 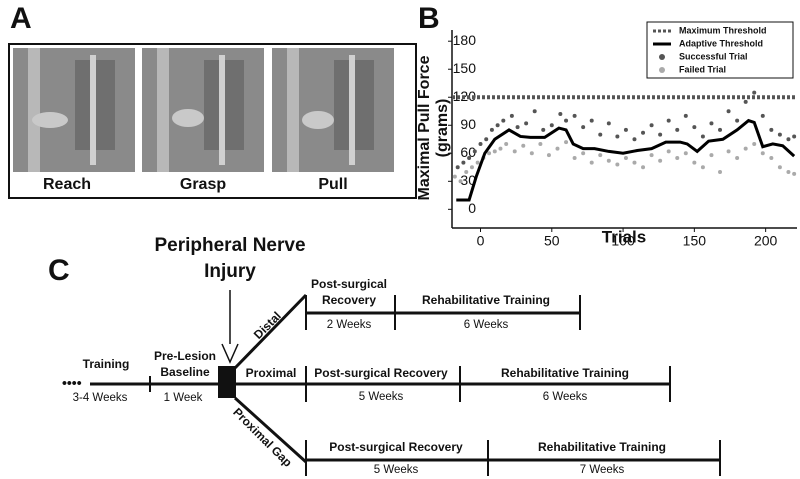 I want to click on branch-name: Proximal Gap, so click(x=262, y=437).